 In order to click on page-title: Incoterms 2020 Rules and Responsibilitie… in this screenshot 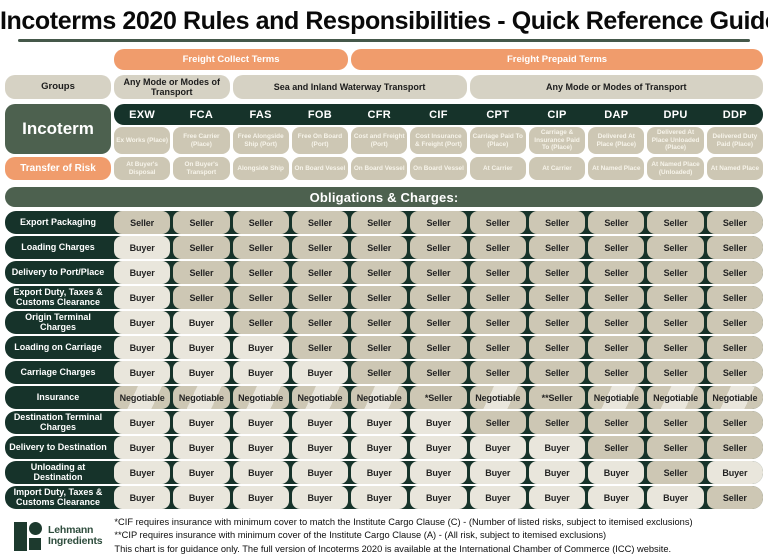, I will do `click(384, 21)`.